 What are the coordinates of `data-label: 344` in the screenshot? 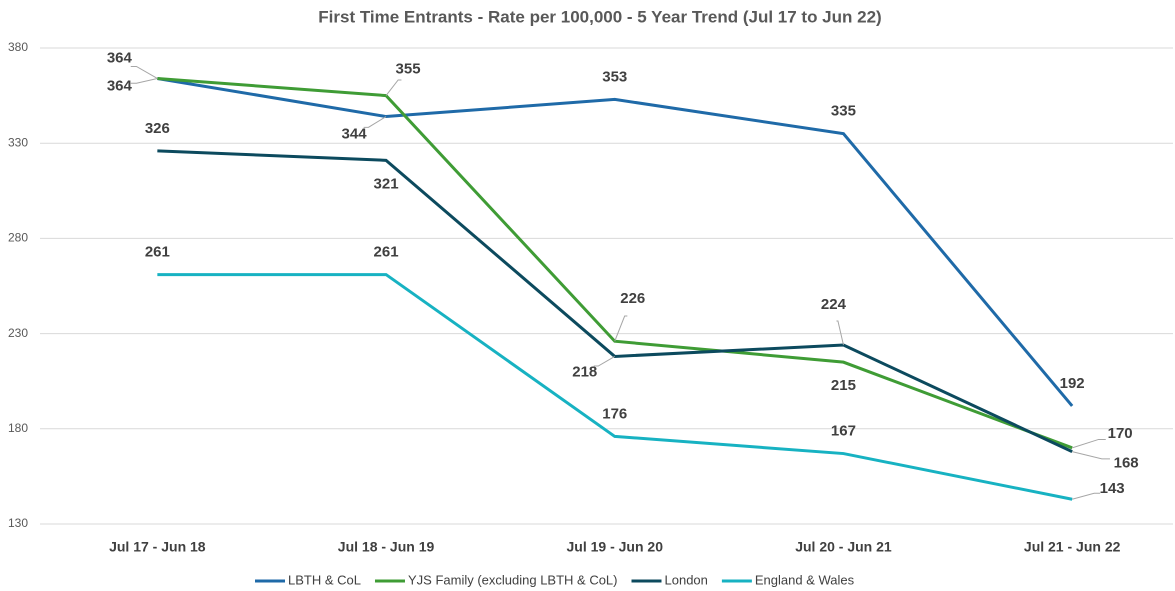 It's located at (355, 134).